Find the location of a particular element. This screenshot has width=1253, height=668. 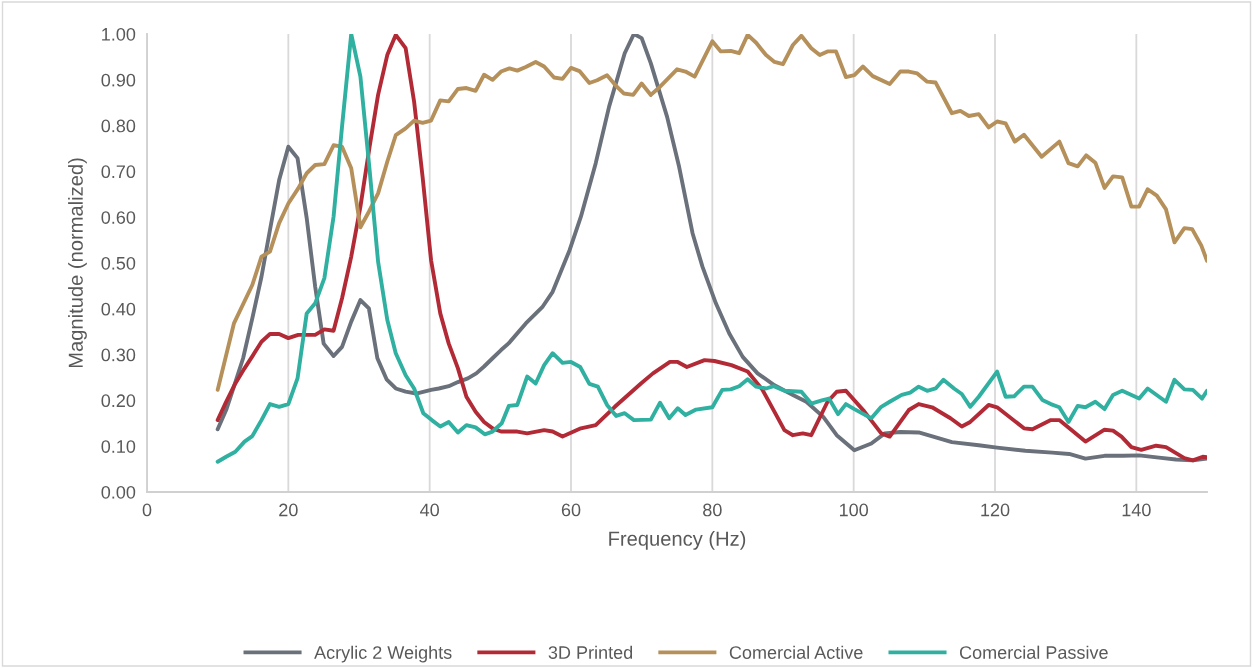

y-tick-label: 0.60 is located at coordinates (118, 217).